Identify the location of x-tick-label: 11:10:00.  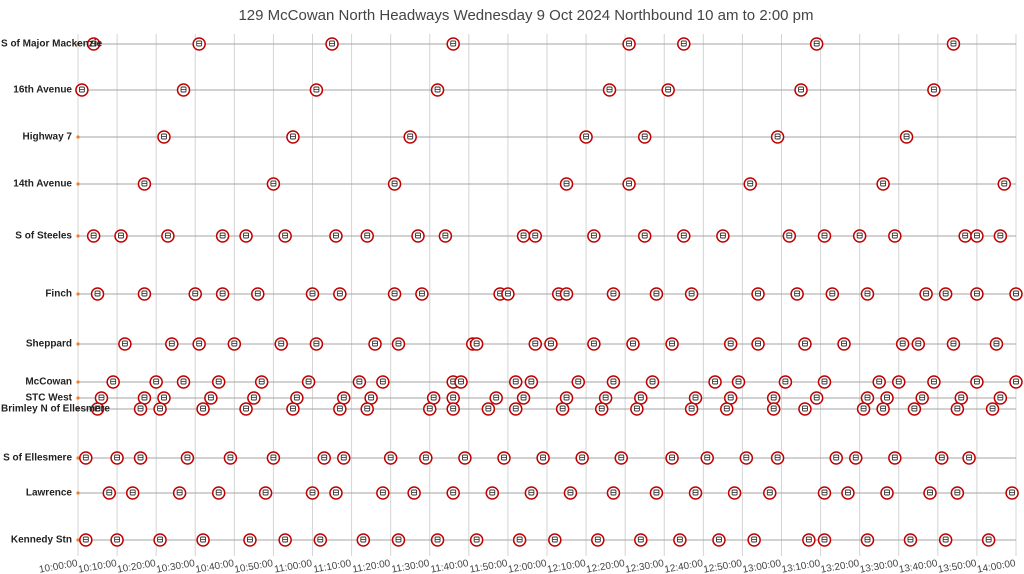
(333, 566).